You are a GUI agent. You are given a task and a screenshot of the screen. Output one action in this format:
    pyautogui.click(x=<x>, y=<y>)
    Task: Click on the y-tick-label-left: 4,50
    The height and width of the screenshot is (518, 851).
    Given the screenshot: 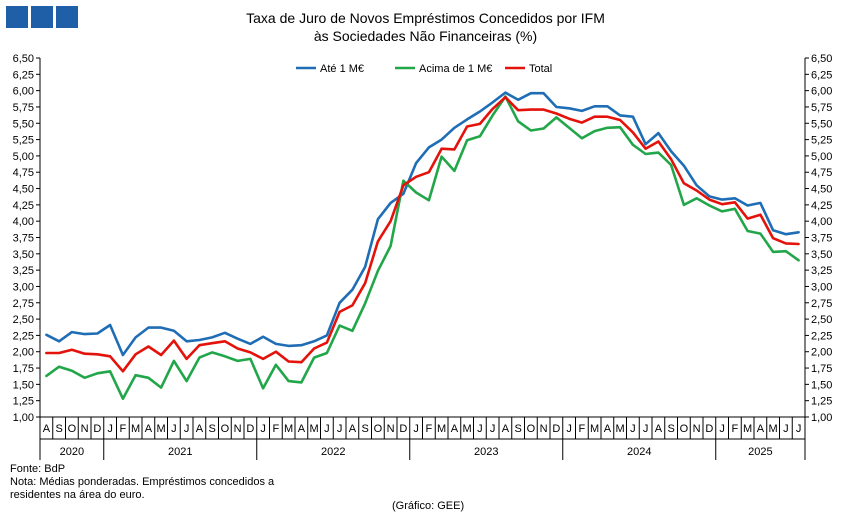 What is the action you would take?
    pyautogui.click(x=23, y=190)
    